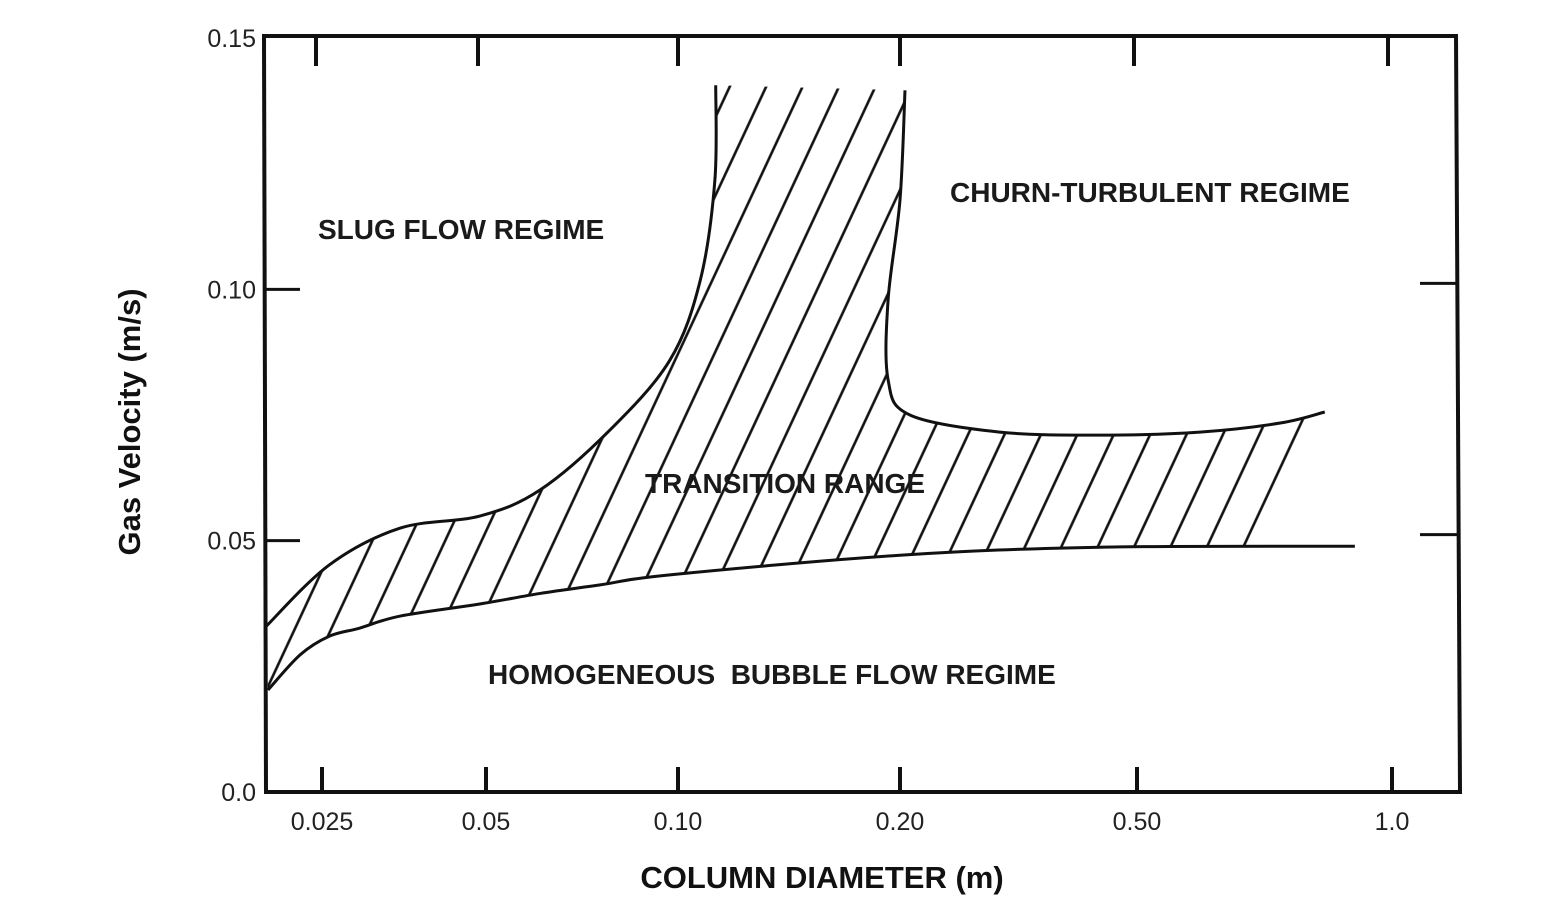 This screenshot has height=920, width=1560. What do you see at coordinates (238, 793) in the screenshot?
I see `y-tick-label: 0.0` at bounding box center [238, 793].